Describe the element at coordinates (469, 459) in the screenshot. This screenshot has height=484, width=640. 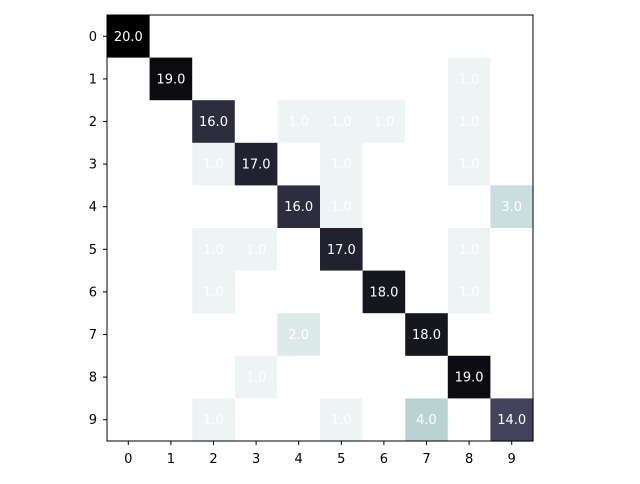
I see `x-tick-label: 8` at that location.